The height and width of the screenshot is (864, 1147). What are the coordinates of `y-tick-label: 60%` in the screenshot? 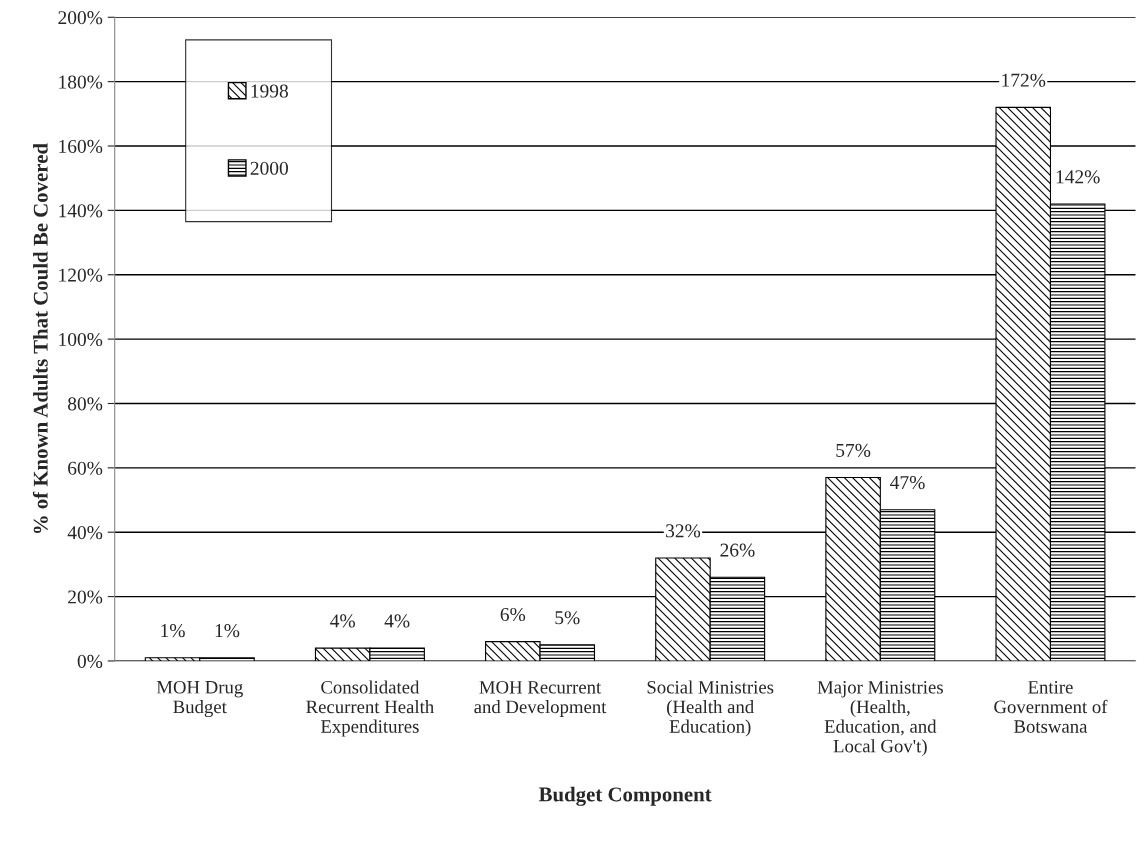 It's located at (85, 468).